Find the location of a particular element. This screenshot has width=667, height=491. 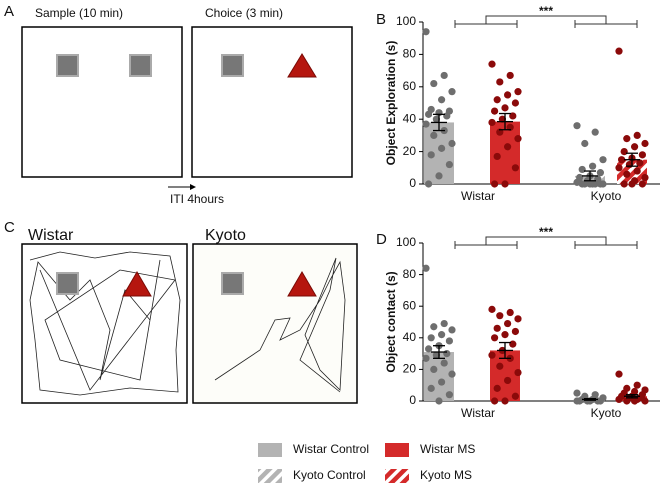

legend-label: Wistar Control is located at coordinates (331, 449).